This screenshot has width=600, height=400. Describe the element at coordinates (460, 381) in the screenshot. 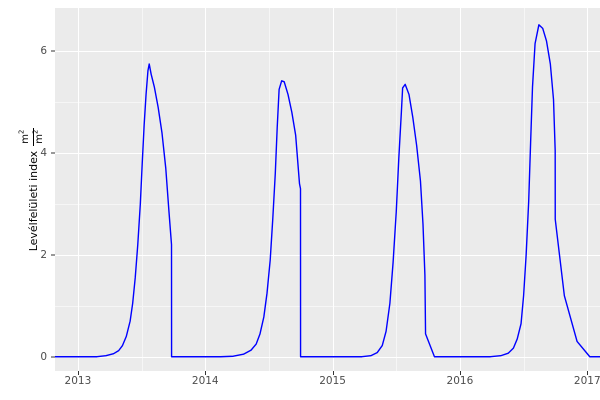

I see `x-axis-tick-label: 2016` at that location.